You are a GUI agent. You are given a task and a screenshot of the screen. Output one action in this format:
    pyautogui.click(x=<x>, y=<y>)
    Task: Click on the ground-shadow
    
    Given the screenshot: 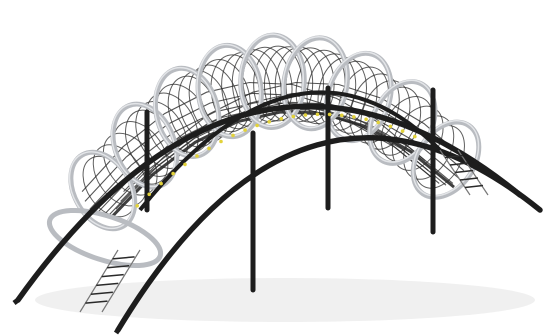 What is the action you would take?
    pyautogui.click(x=285, y=300)
    